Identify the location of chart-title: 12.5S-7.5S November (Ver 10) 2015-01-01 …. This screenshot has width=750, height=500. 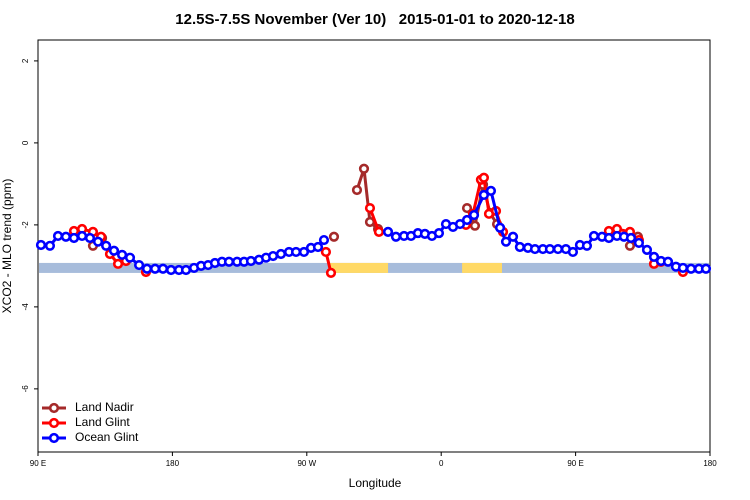
(374, 19).